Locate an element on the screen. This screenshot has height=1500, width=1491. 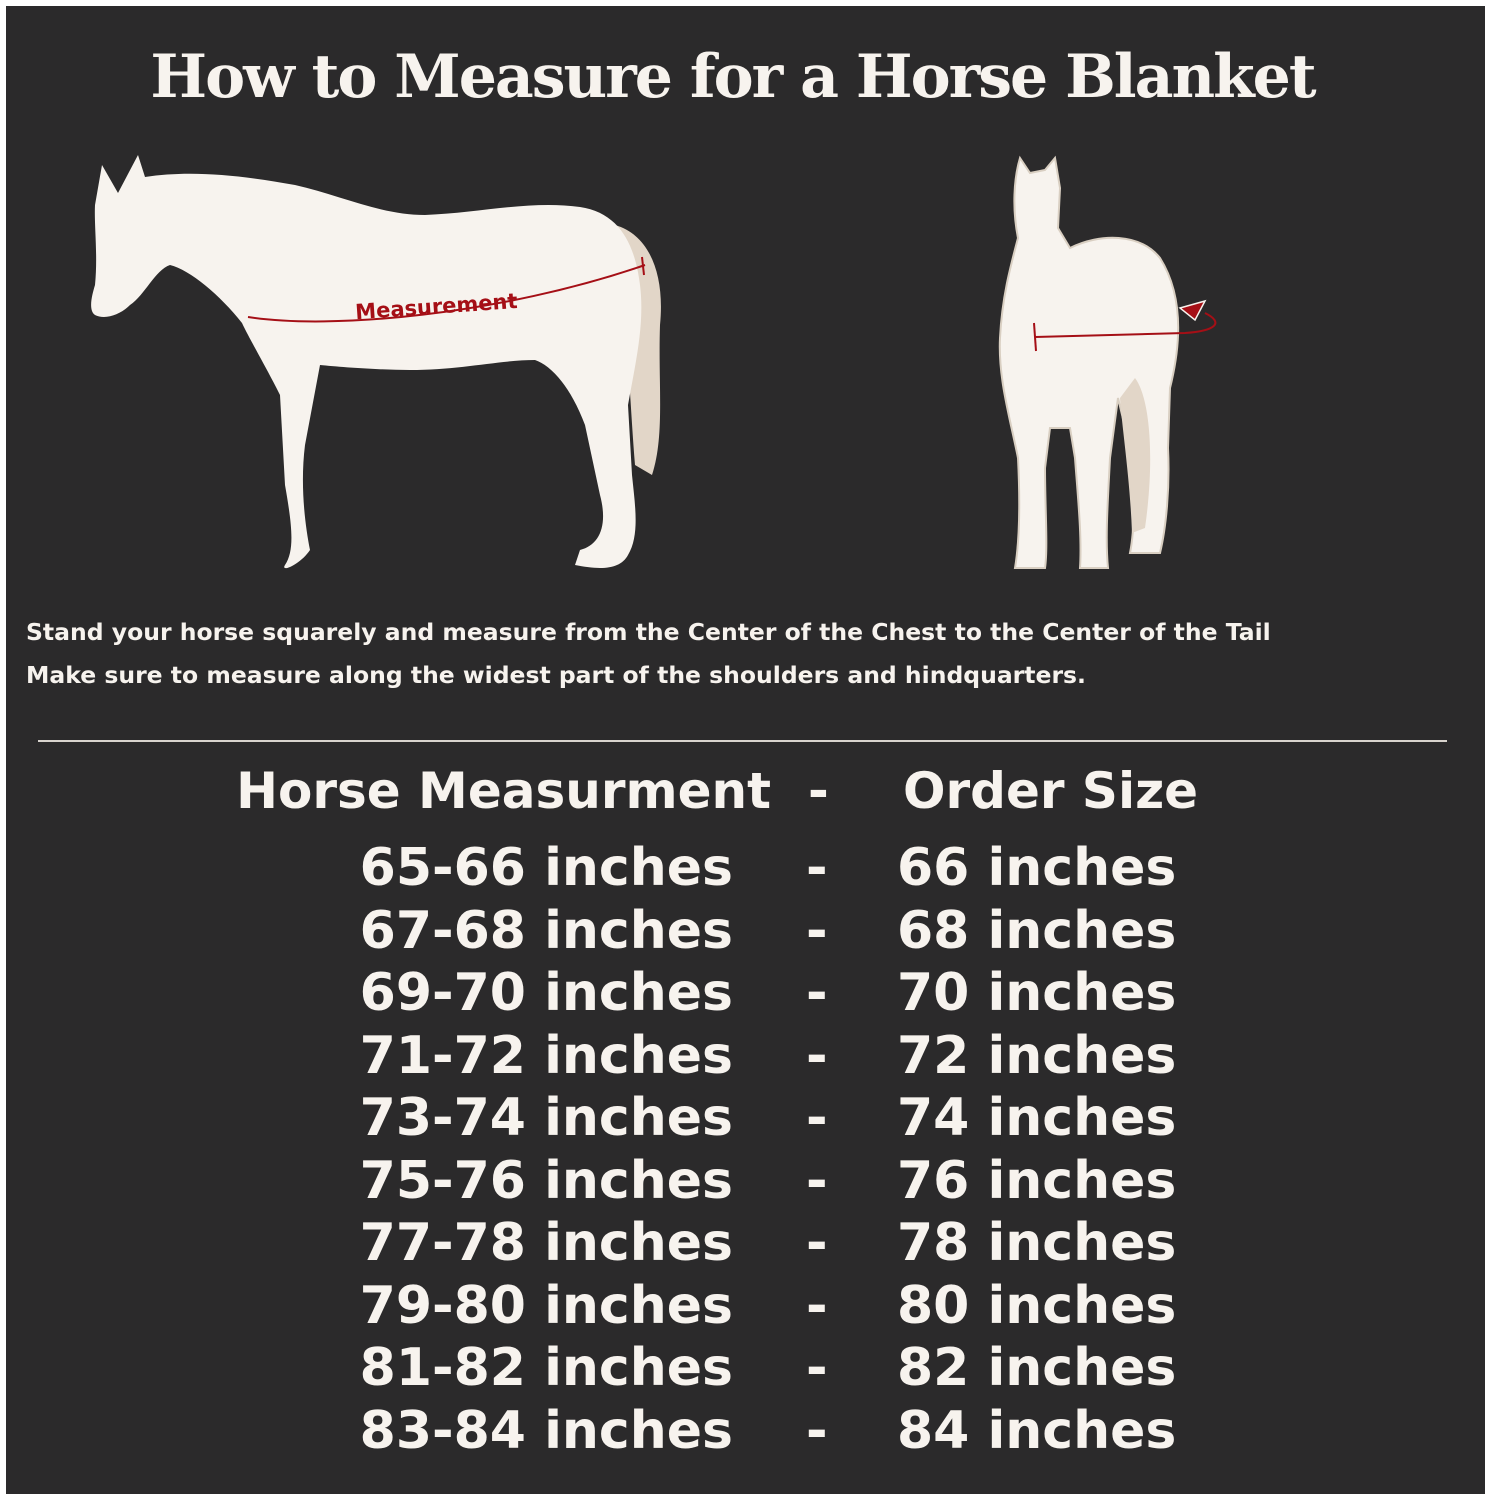
girth-line is located at coordinates (1125, 325).